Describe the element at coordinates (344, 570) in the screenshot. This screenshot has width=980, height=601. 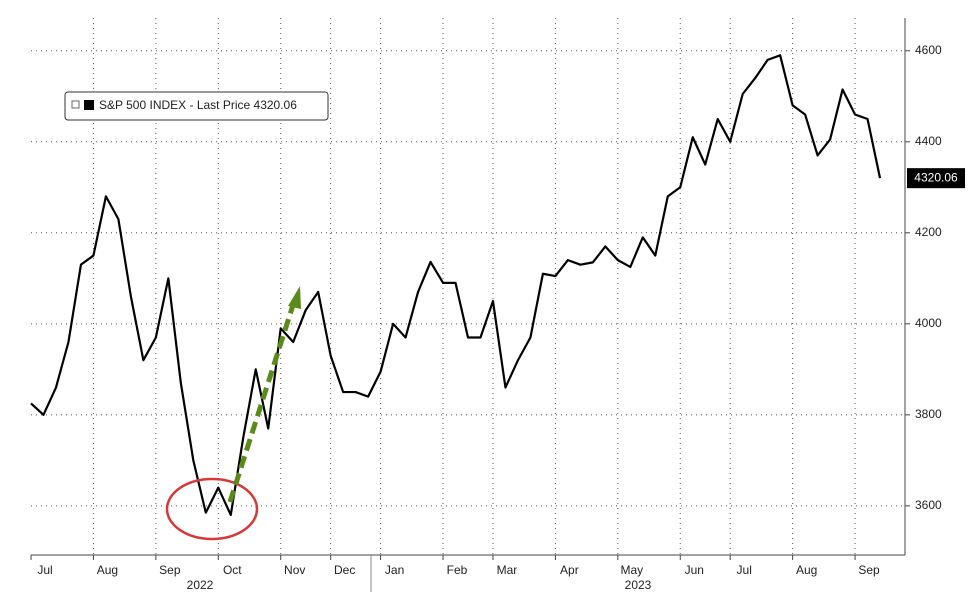
I see `x-tick-label: Dec` at that location.